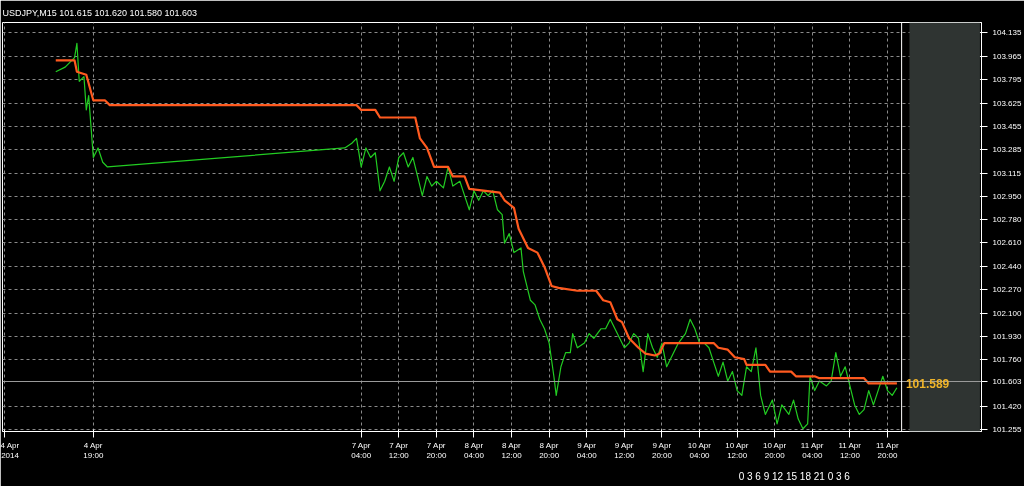  Describe the element at coordinates (774, 450) in the screenshot. I see `x-tick-label: 10 Apr 20:00` at that location.